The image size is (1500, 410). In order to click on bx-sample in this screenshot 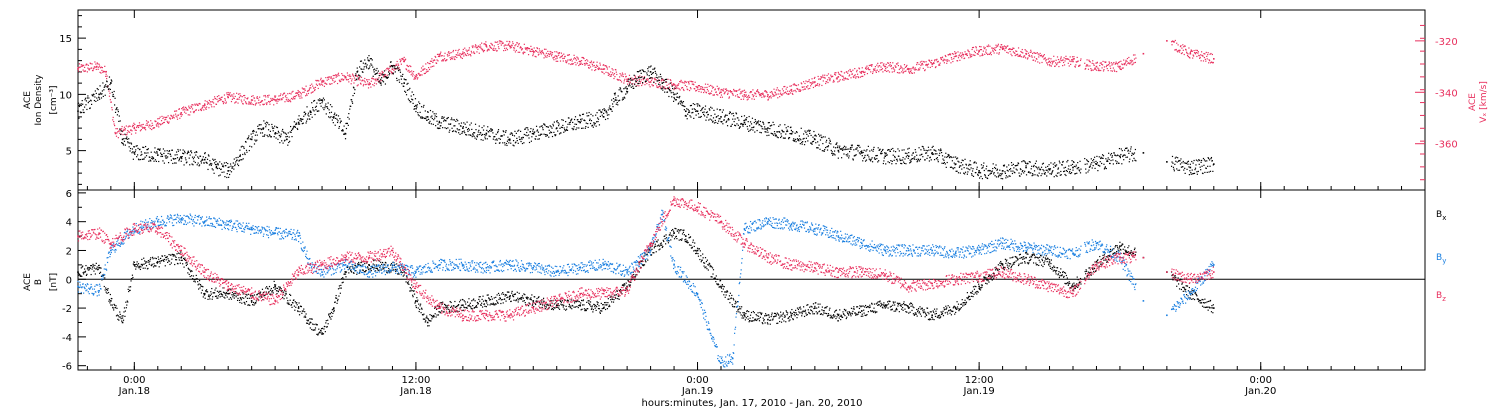, I will do `click(108, 288)`.